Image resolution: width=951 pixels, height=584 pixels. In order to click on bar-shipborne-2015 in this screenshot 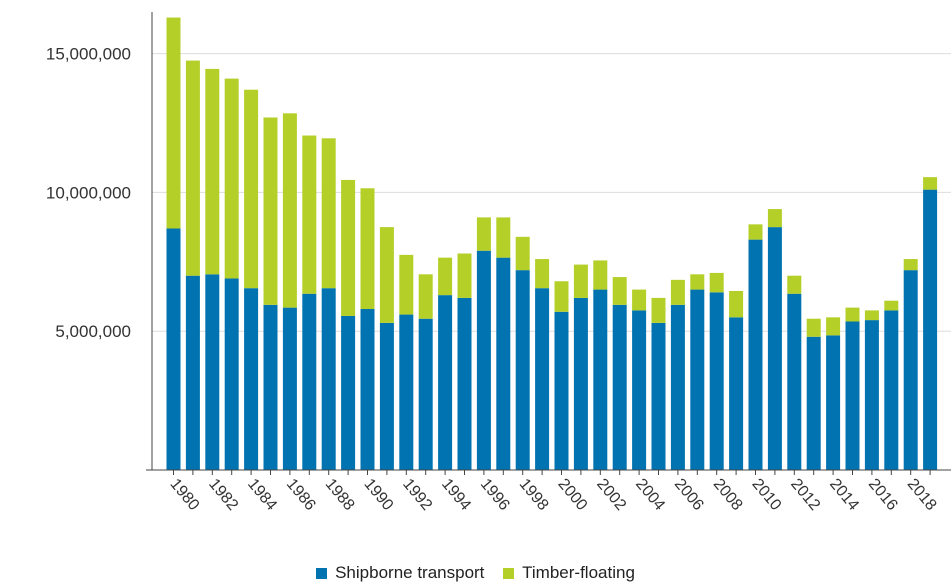, I will do `click(852, 395)`.